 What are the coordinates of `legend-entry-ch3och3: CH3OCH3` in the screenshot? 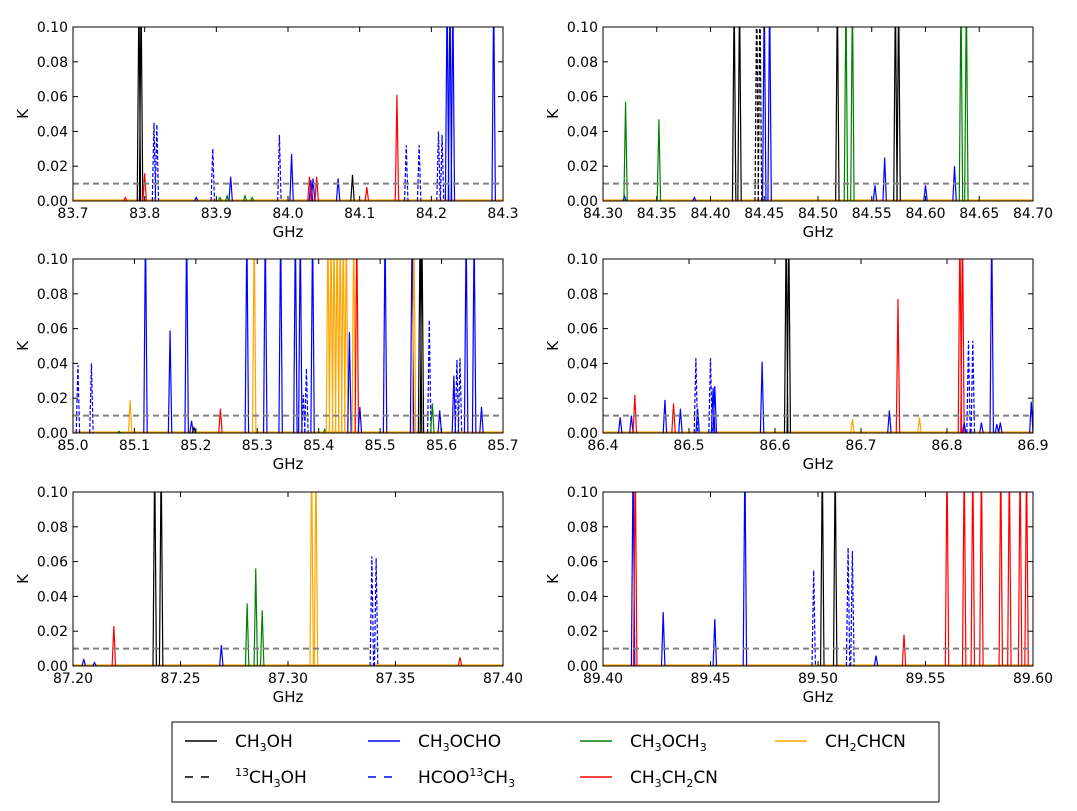 It's located at (643, 743).